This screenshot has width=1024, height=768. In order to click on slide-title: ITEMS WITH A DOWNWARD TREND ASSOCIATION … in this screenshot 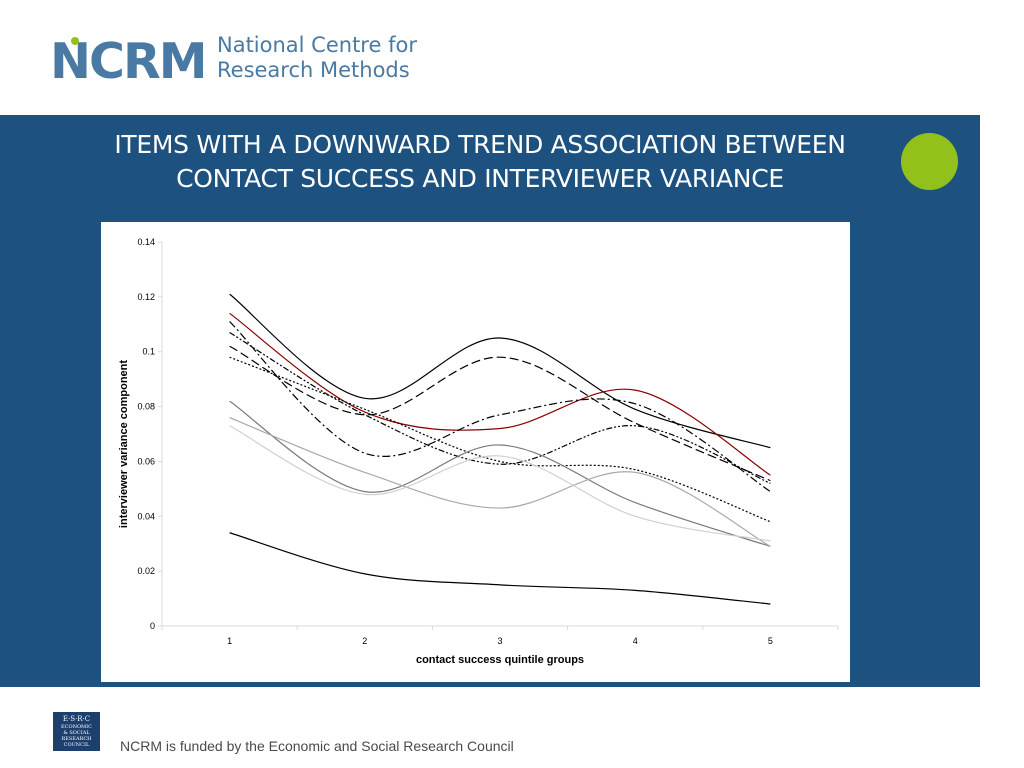, I will do `click(480, 162)`.